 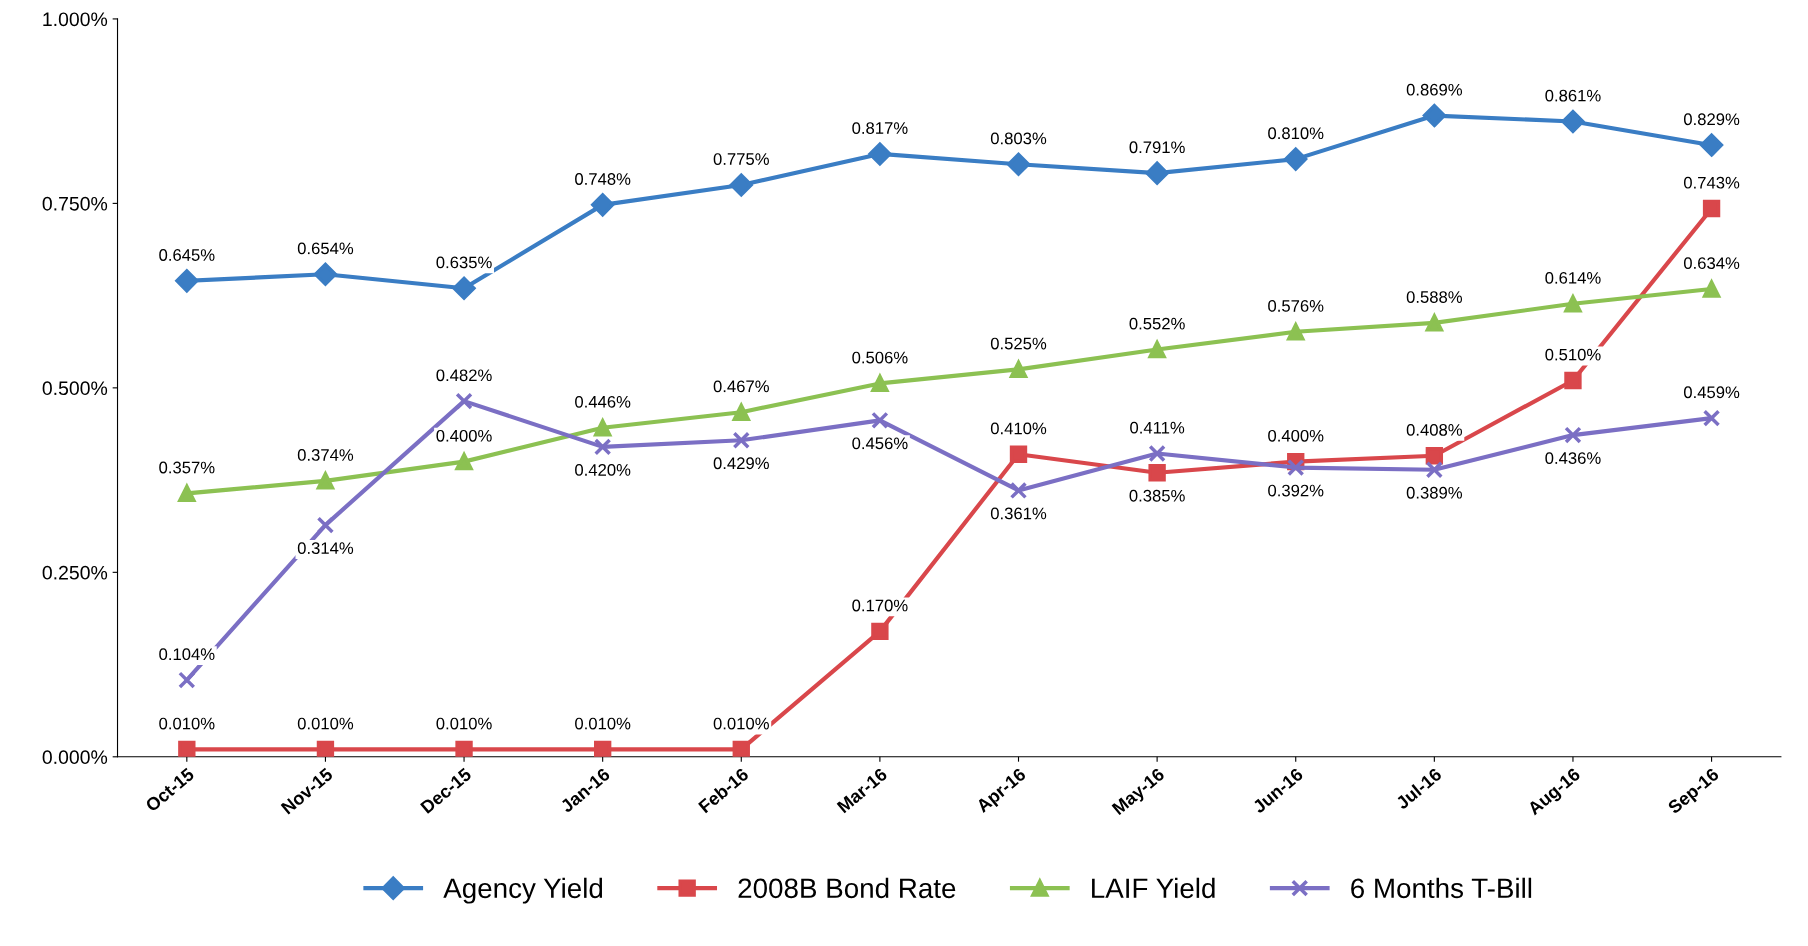 What do you see at coordinates (1296, 490) in the screenshot?
I see `data-label: 0.392%` at bounding box center [1296, 490].